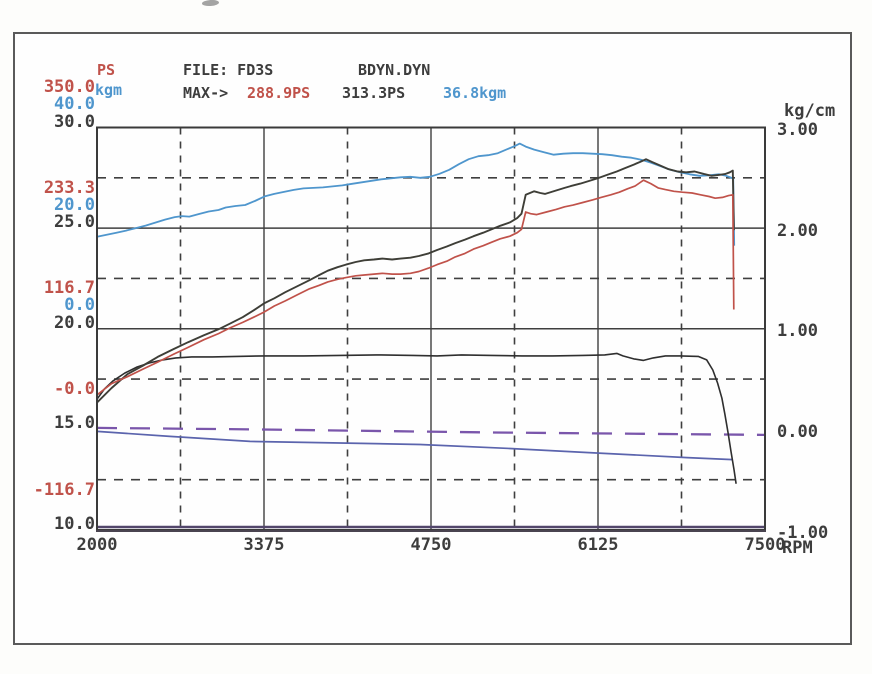  Describe the element at coordinates (109, 90) in the screenshot. I see `kgm-axis-legend: kgm` at that location.